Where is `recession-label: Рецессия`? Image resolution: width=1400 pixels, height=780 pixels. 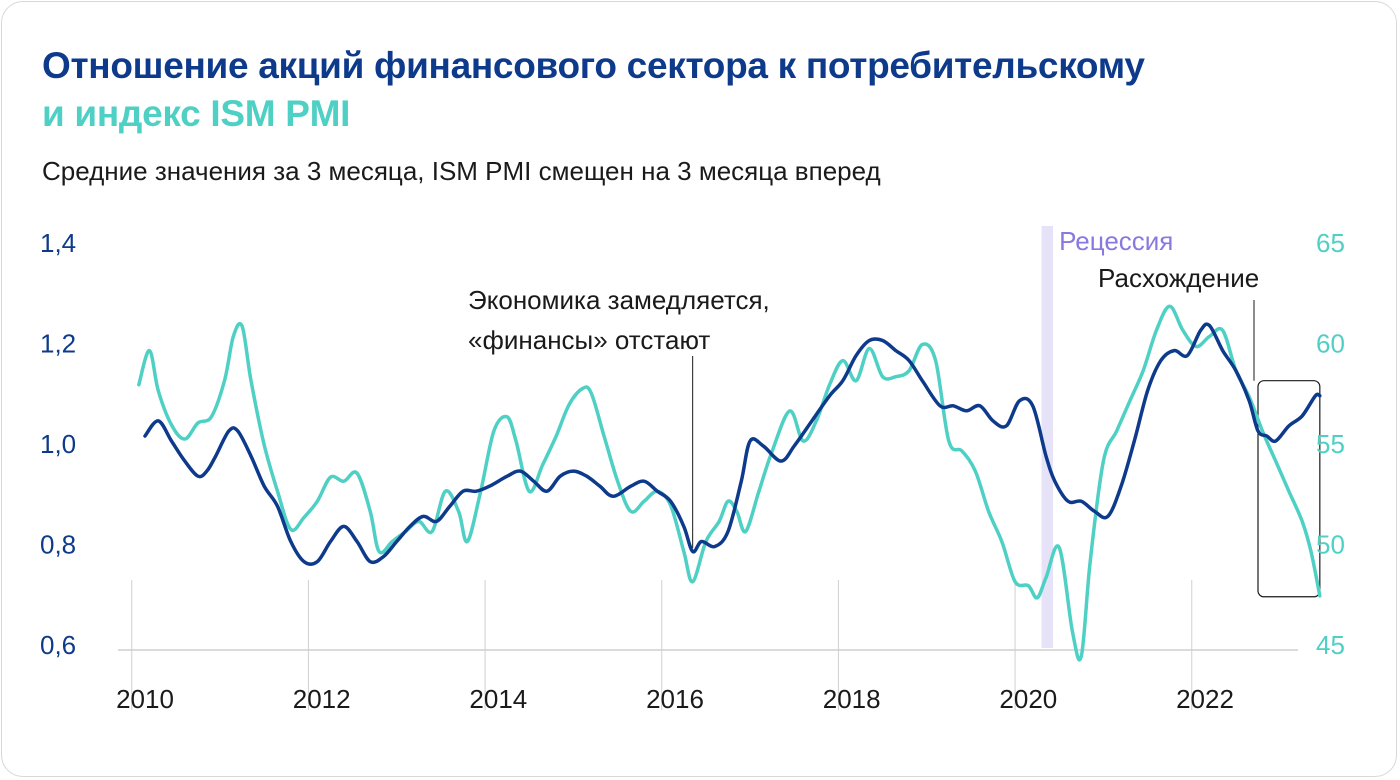 recession-label: Рецессия is located at coordinates (1116, 241).